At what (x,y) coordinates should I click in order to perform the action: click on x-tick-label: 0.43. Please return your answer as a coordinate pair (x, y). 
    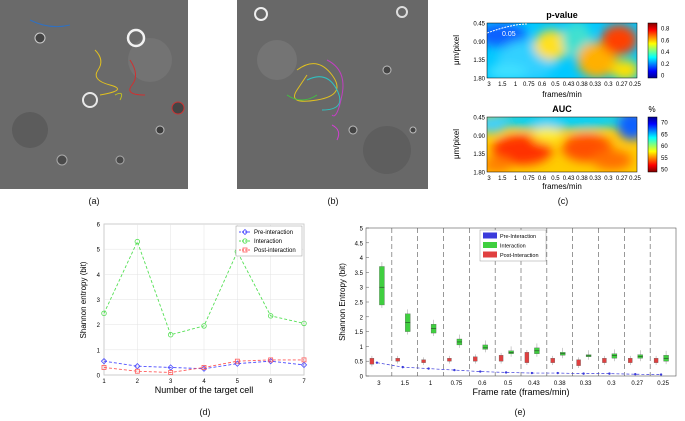
    Looking at the image, I should click on (569, 85).